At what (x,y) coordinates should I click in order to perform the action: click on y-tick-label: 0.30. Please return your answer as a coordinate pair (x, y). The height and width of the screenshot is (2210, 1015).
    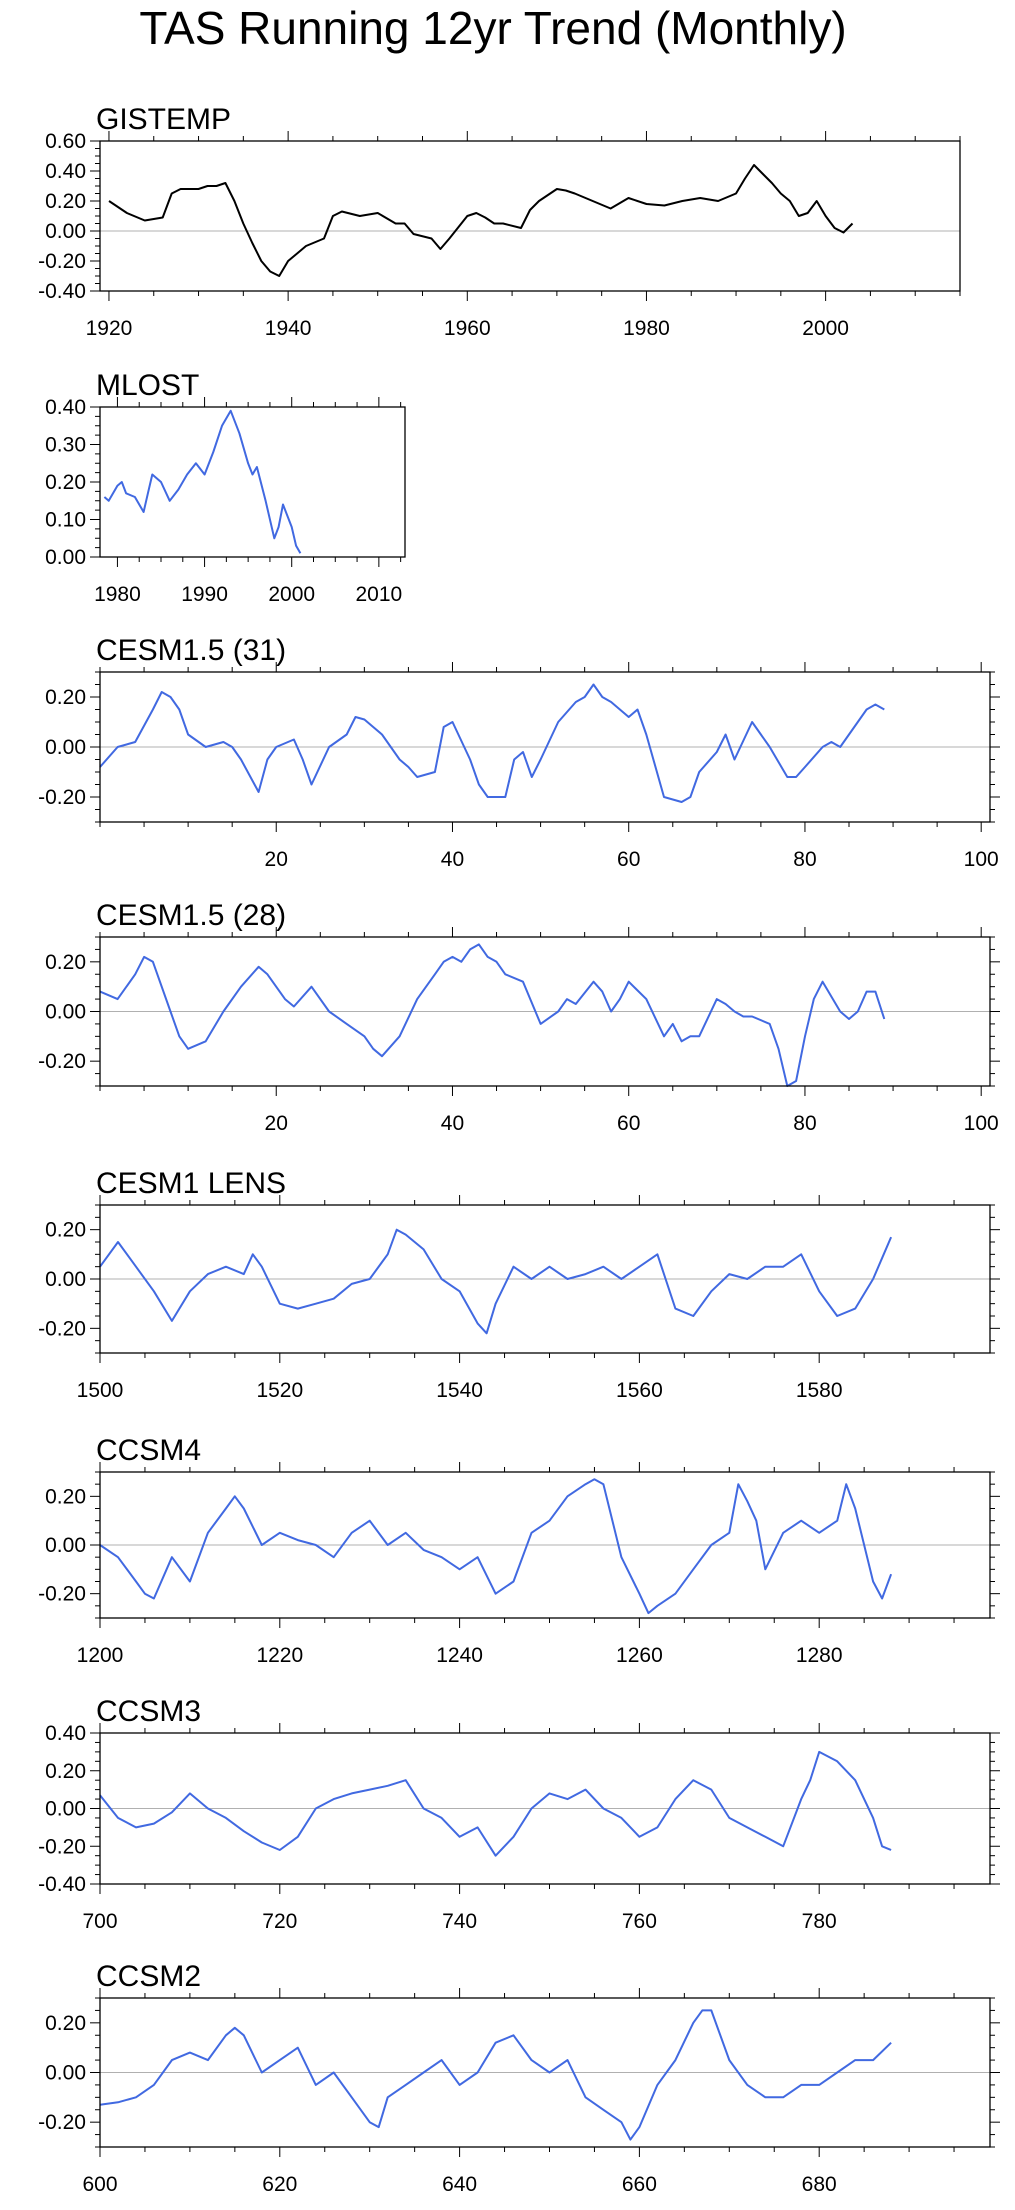
    Looking at the image, I should click on (65, 445).